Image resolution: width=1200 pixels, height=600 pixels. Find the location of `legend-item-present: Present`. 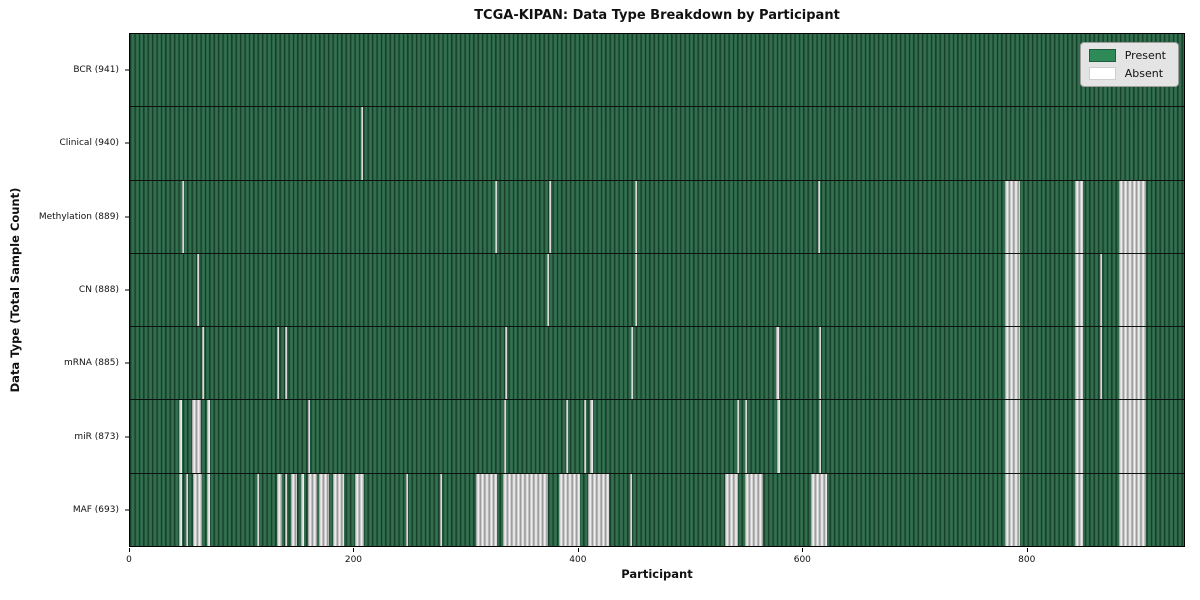

legend-item-present: Present is located at coordinates (1127, 55).